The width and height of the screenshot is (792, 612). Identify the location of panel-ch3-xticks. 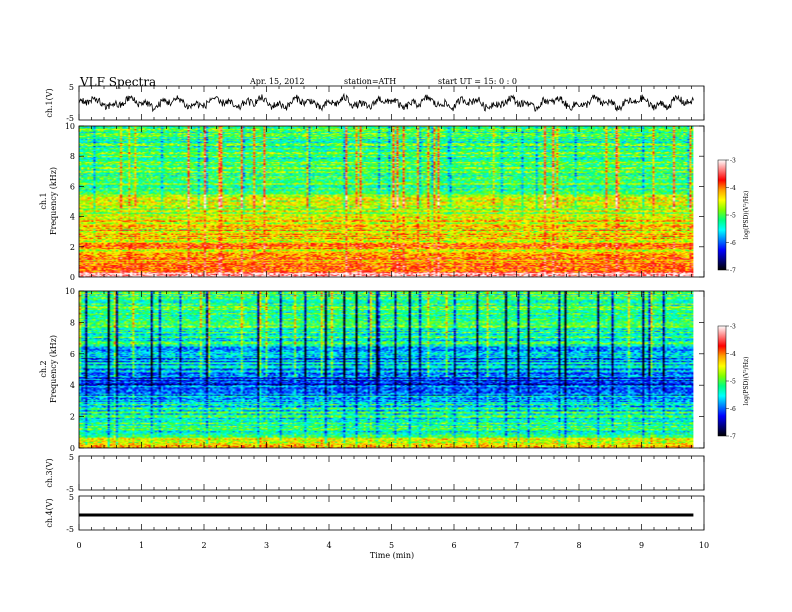
(391, 473).